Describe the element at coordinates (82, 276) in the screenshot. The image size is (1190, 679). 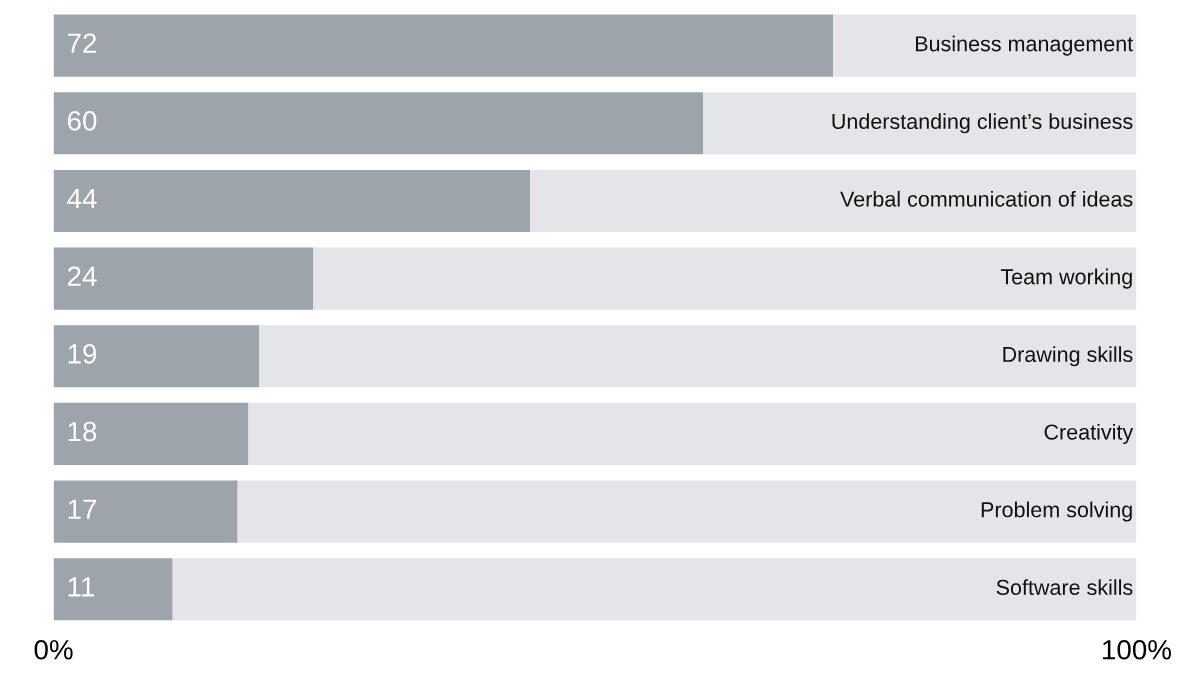
I see `data-label: 24` at that location.